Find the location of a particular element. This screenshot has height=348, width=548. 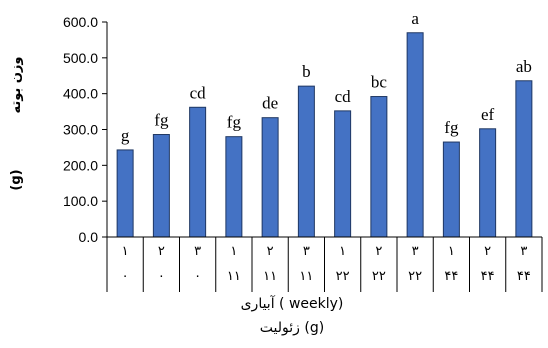

y-axis-label-unit: (g) is located at coordinates (16, 179).